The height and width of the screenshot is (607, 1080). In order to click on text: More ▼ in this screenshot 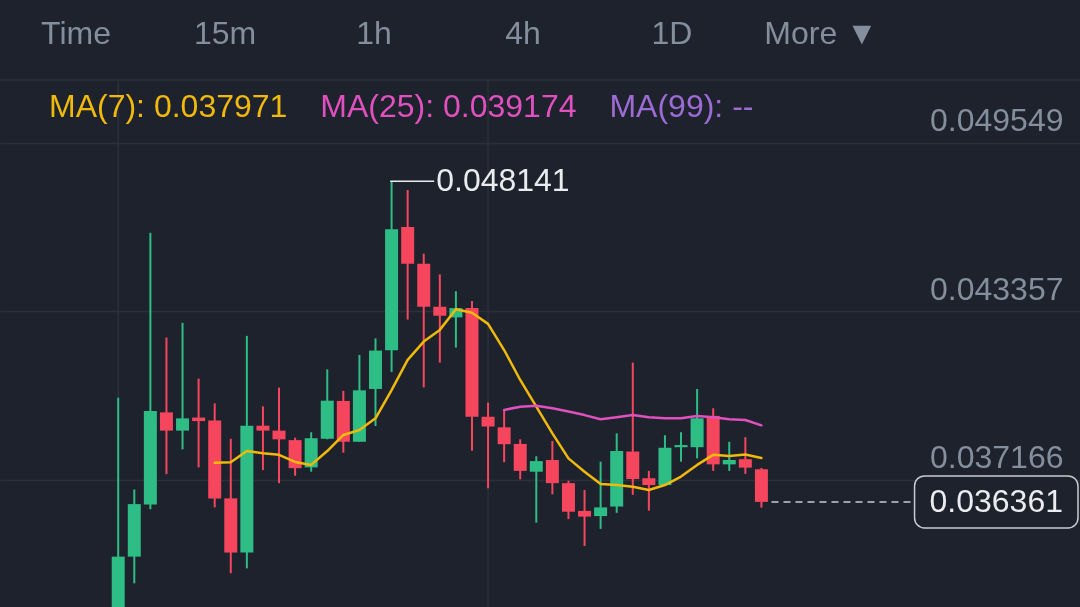, I will do `click(821, 33)`.